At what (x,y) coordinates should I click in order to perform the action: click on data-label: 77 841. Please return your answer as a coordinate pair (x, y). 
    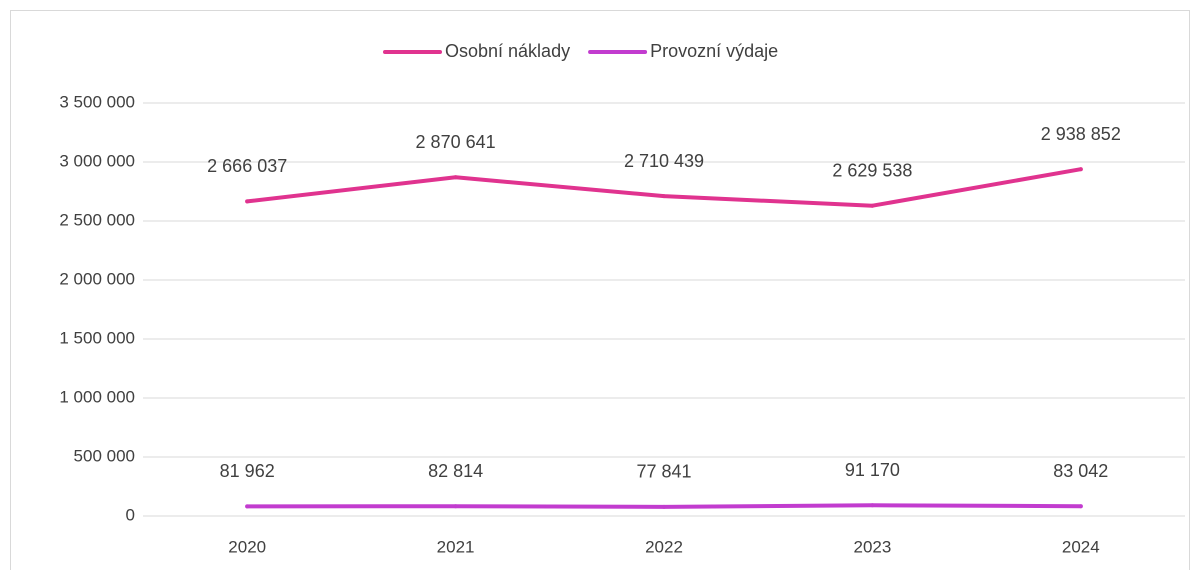
    Looking at the image, I should click on (663, 472).